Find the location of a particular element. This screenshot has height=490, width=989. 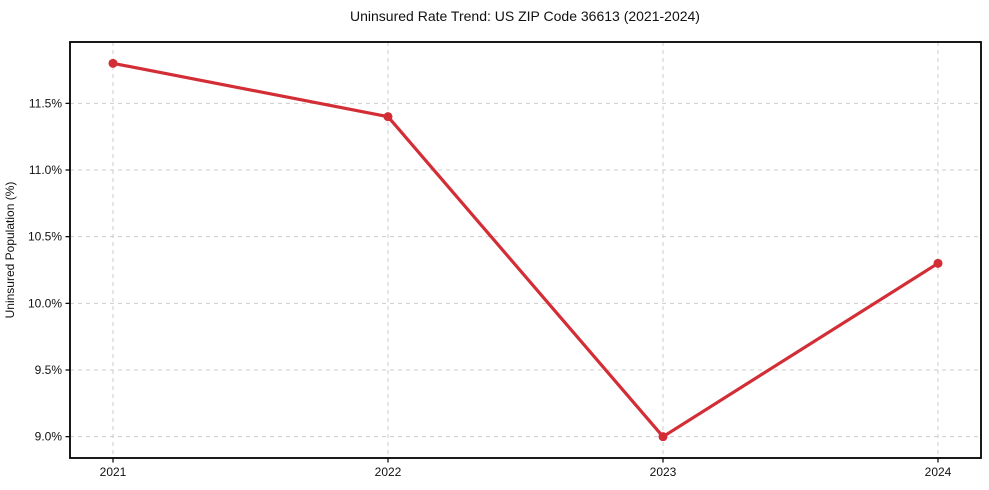

y-axis-label: Uninsured Population (%) is located at coordinates (10, 250).